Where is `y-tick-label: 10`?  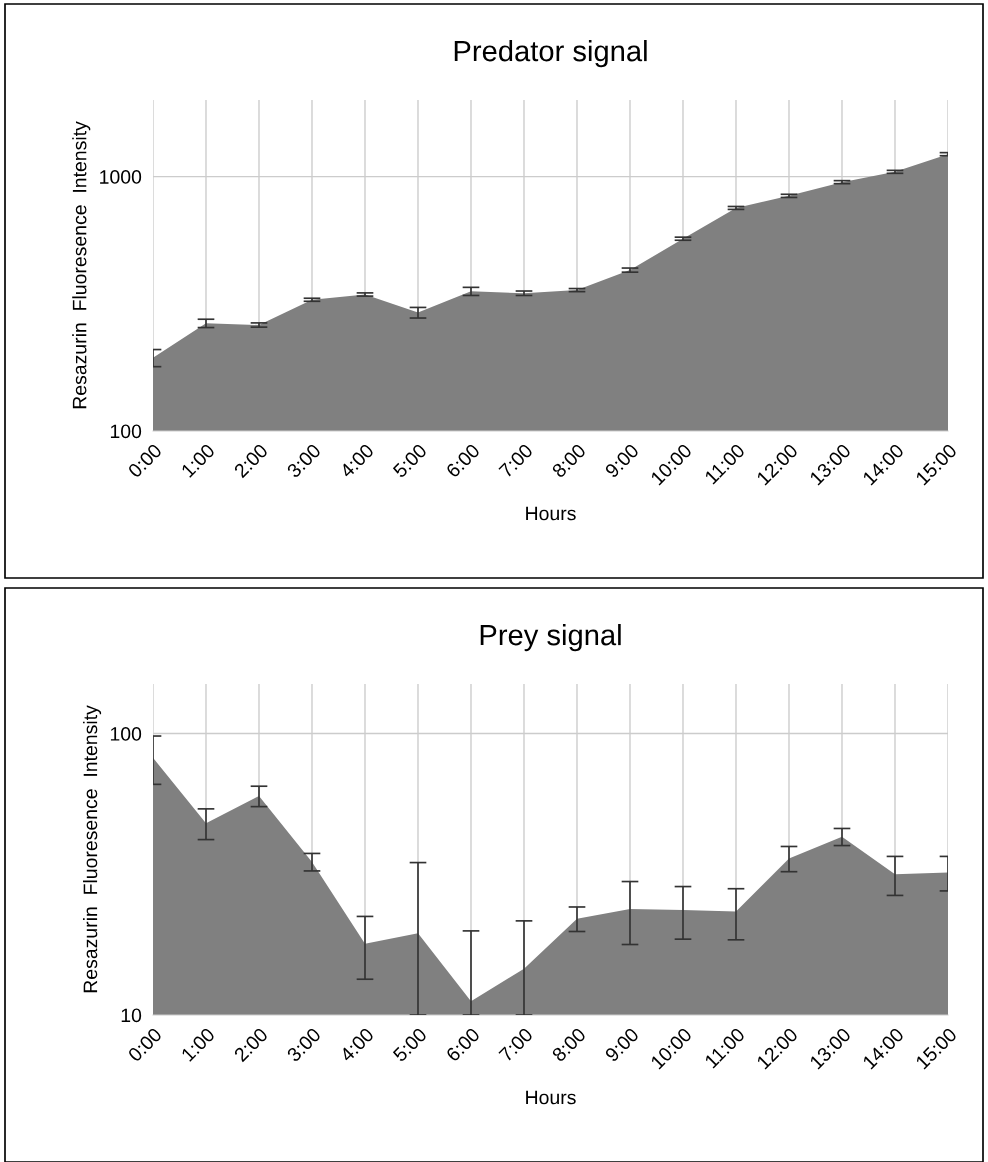 y-tick-label: 10 is located at coordinates (131, 1015).